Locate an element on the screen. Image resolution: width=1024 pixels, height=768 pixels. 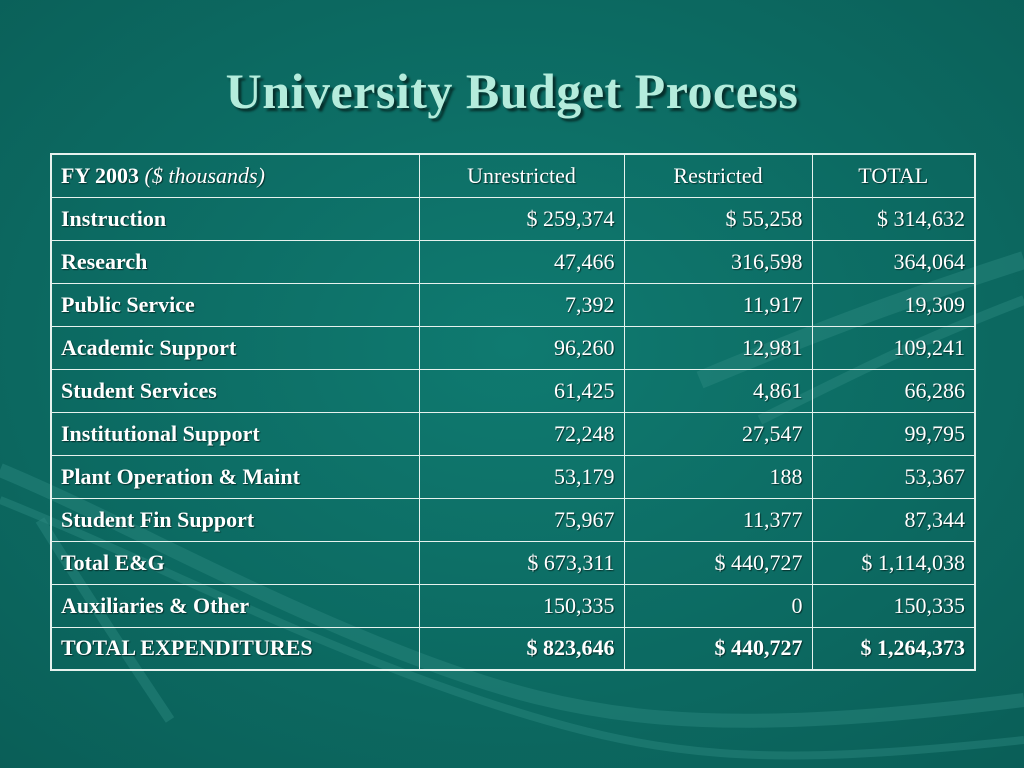
header-fy-label: FY 2003 ($ thousands) is located at coordinates (235, 175).